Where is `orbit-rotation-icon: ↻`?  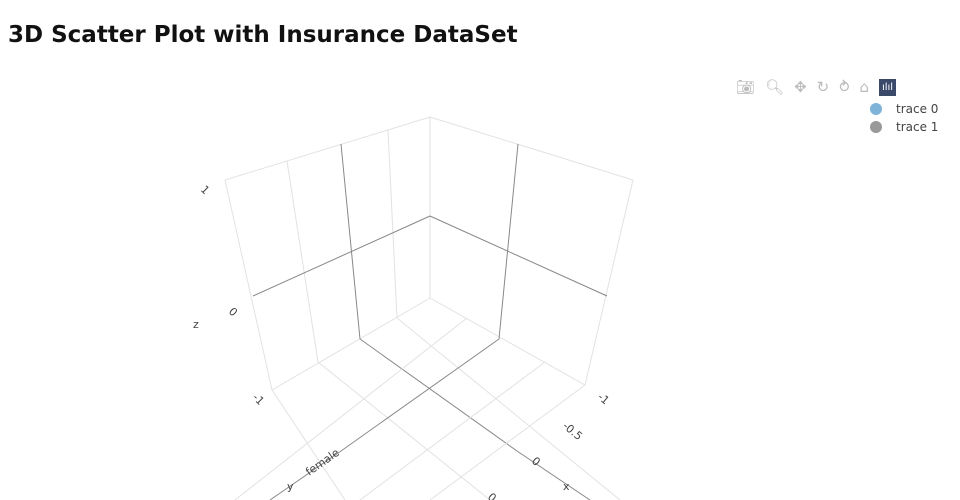 orbit-rotation-icon: ↻ is located at coordinates (823, 87).